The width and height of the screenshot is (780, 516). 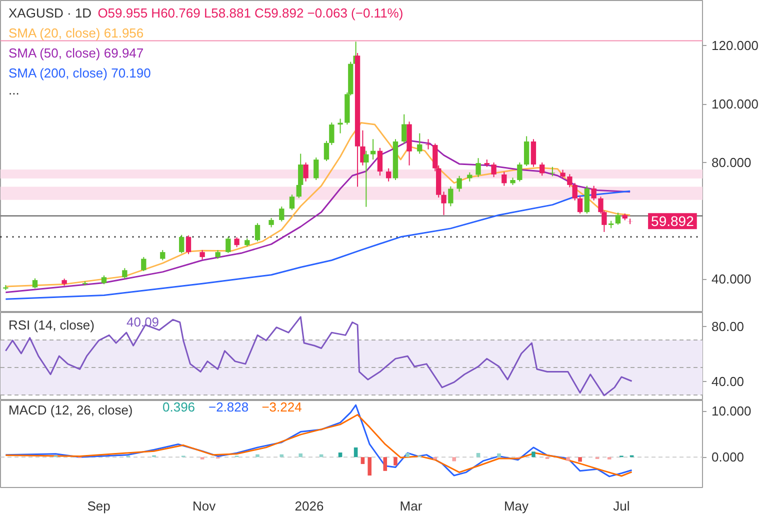 What do you see at coordinates (76, 33) in the screenshot?
I see `text: SMA (20, close) 61.956` at bounding box center [76, 33].